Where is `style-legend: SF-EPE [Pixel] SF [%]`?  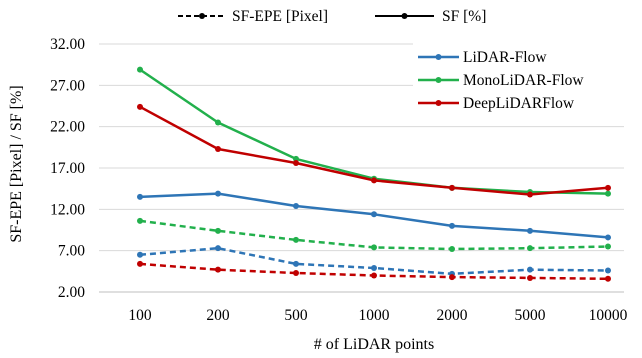
style-legend: SF-EPE [Pixel] SF [%] is located at coordinates (332, 16).